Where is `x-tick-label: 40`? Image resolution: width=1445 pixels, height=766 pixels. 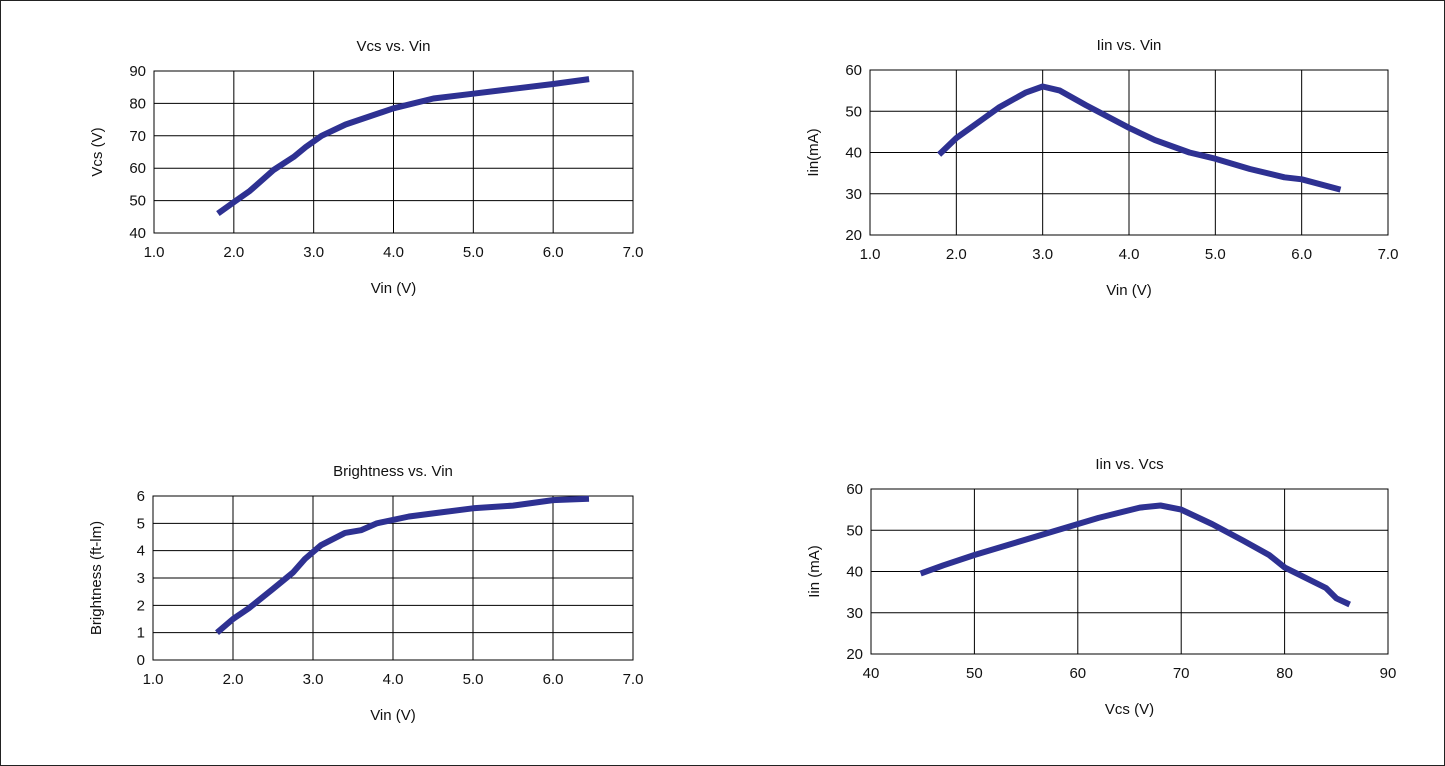
x-tick-label: 40 is located at coordinates (871, 673).